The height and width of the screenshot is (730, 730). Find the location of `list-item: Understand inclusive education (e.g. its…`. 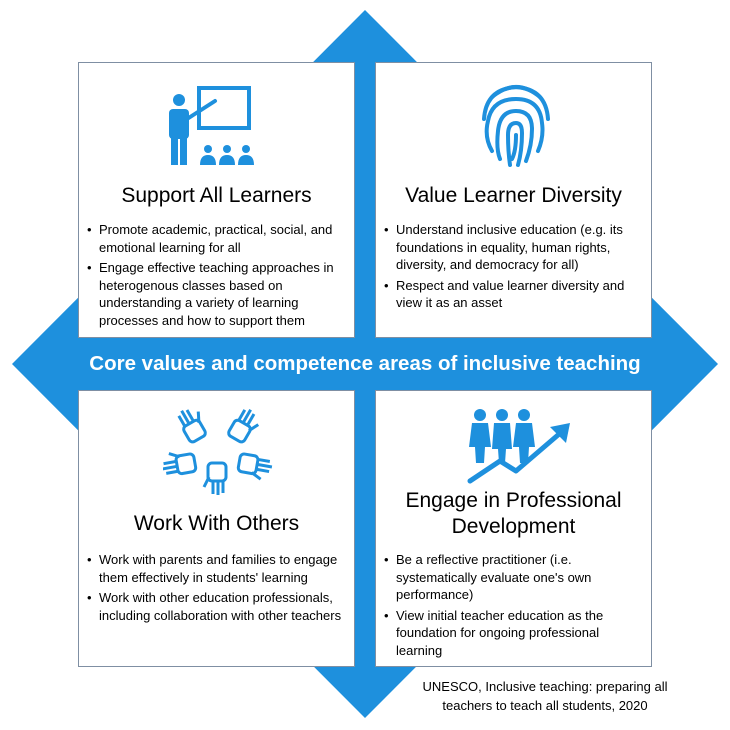

list-item: Understand inclusive education (e.g. its… is located at coordinates (514, 247).